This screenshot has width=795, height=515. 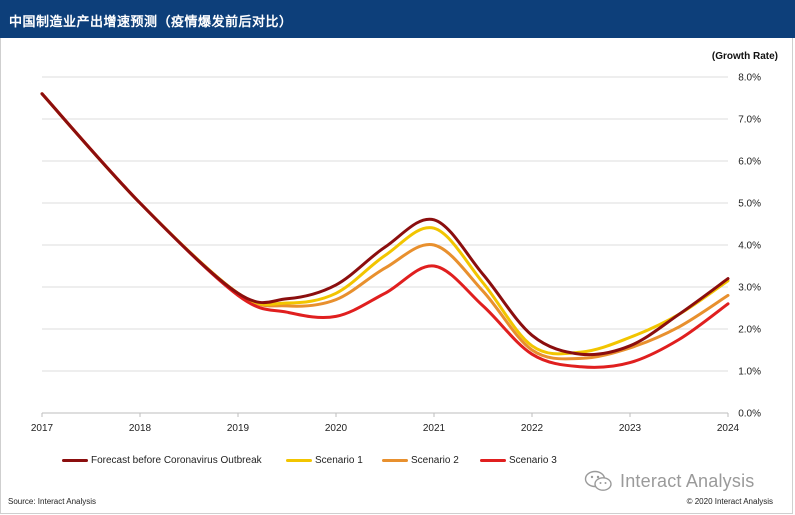 I want to click on legend-label: Scenario 3, so click(x=533, y=460).